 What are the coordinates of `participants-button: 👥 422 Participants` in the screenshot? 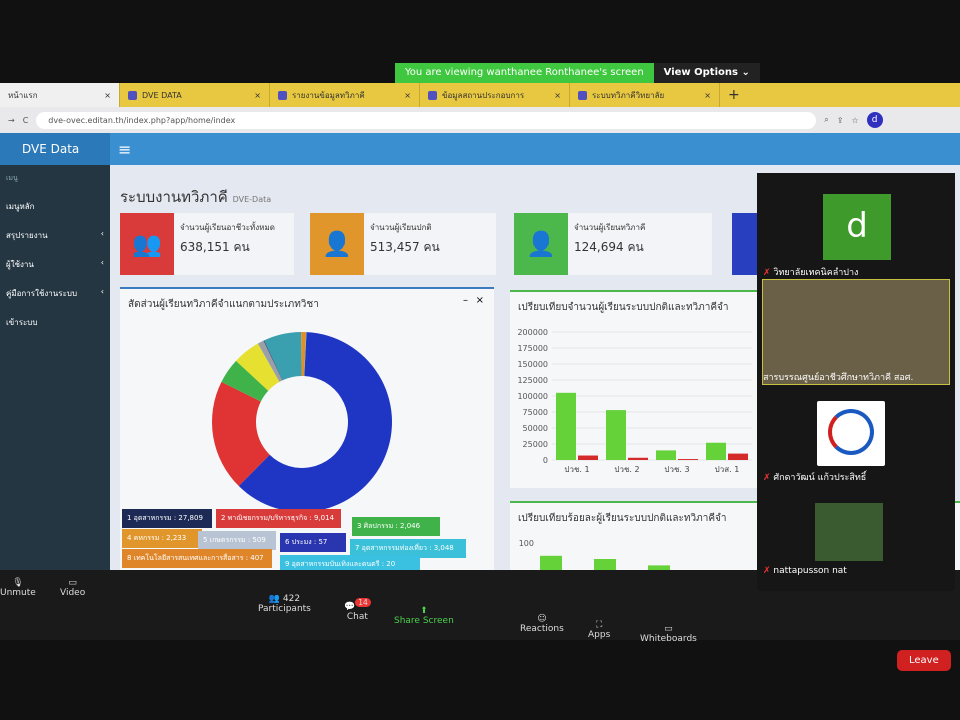 It's located at (284, 604).